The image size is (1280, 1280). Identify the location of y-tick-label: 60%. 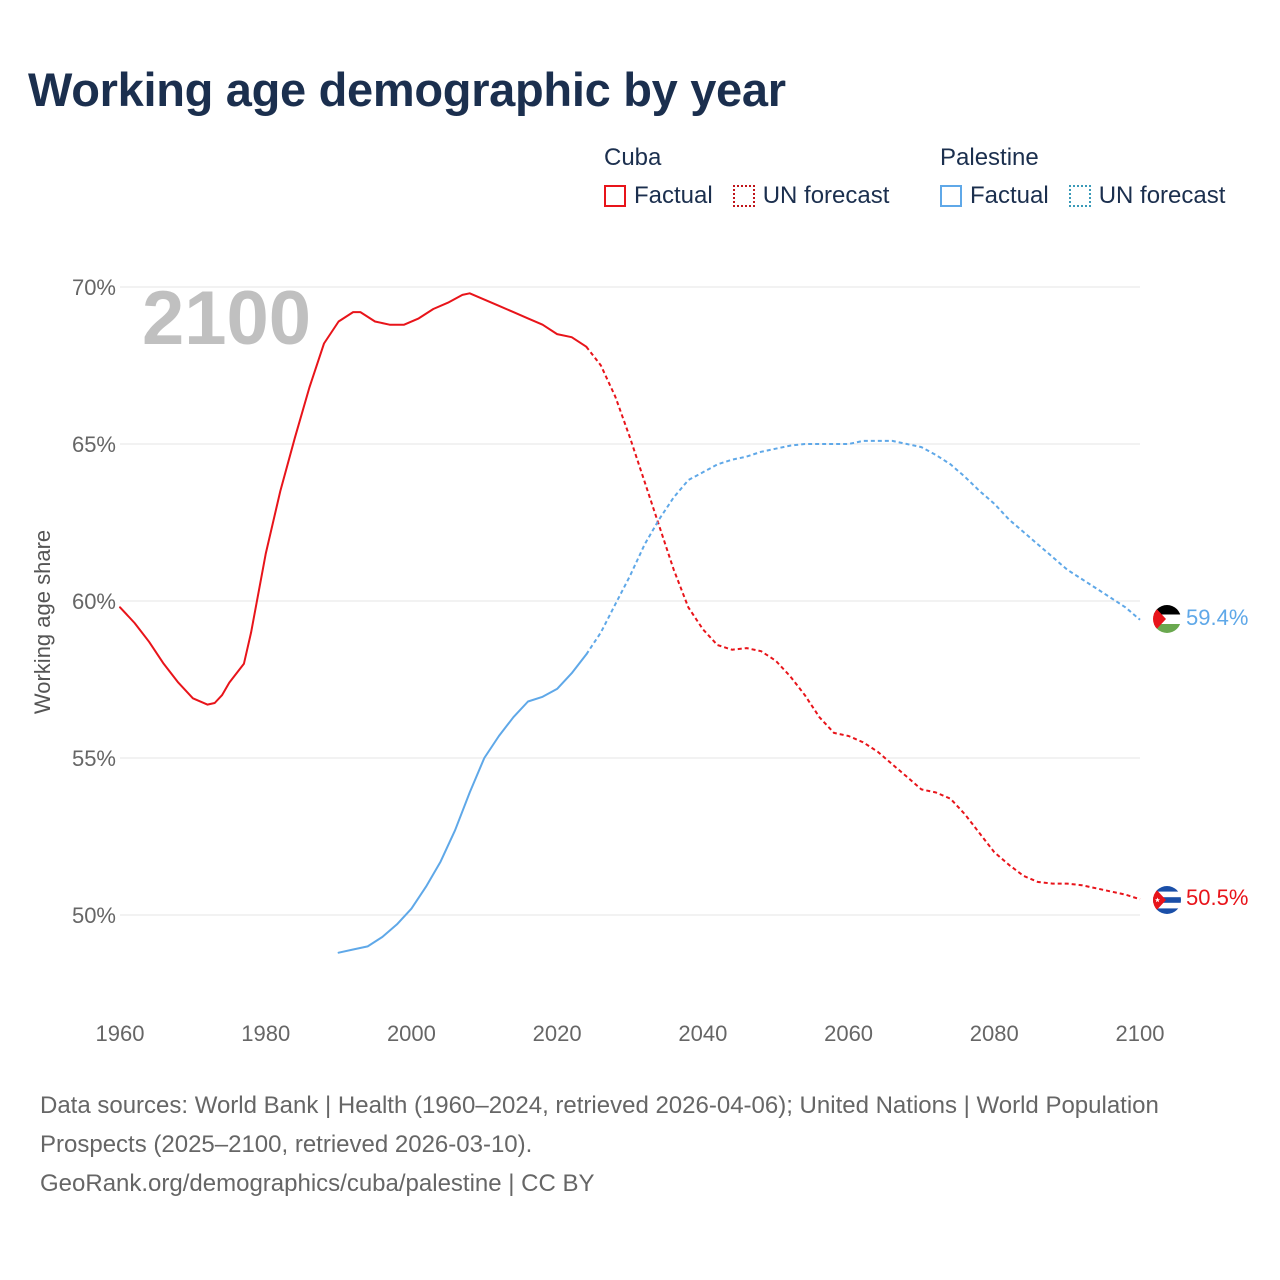
(94, 601).